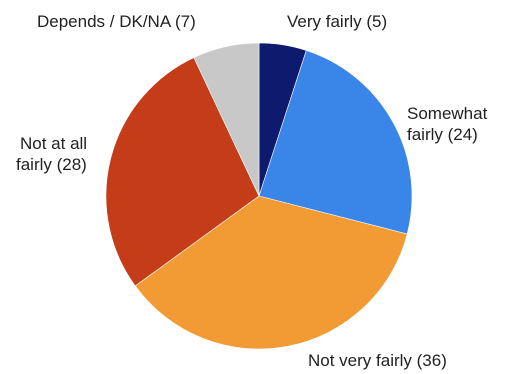 The height and width of the screenshot is (374, 506). Describe the element at coordinates (51, 164) in the screenshot. I see `label-not-at-all-fairly-line2: fairly (28)` at that location.